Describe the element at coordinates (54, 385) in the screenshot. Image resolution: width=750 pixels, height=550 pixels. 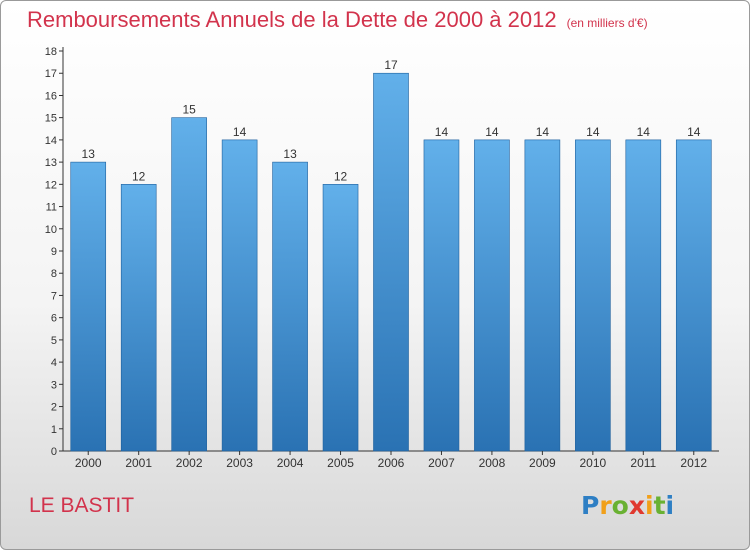
I see `y-tick-label: 3` at that location.